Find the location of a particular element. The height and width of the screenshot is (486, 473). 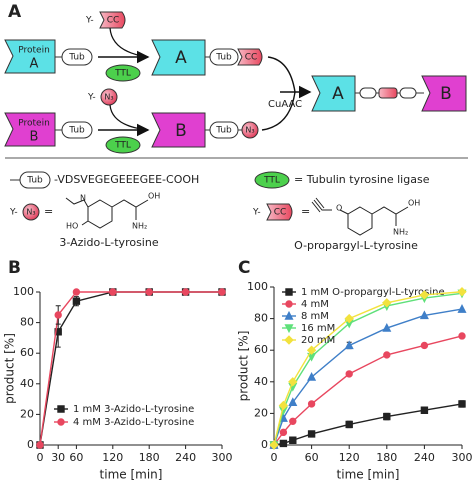

legend-label: 1 mM 3-Azido-L-tyrosine is located at coordinates (133, 409).